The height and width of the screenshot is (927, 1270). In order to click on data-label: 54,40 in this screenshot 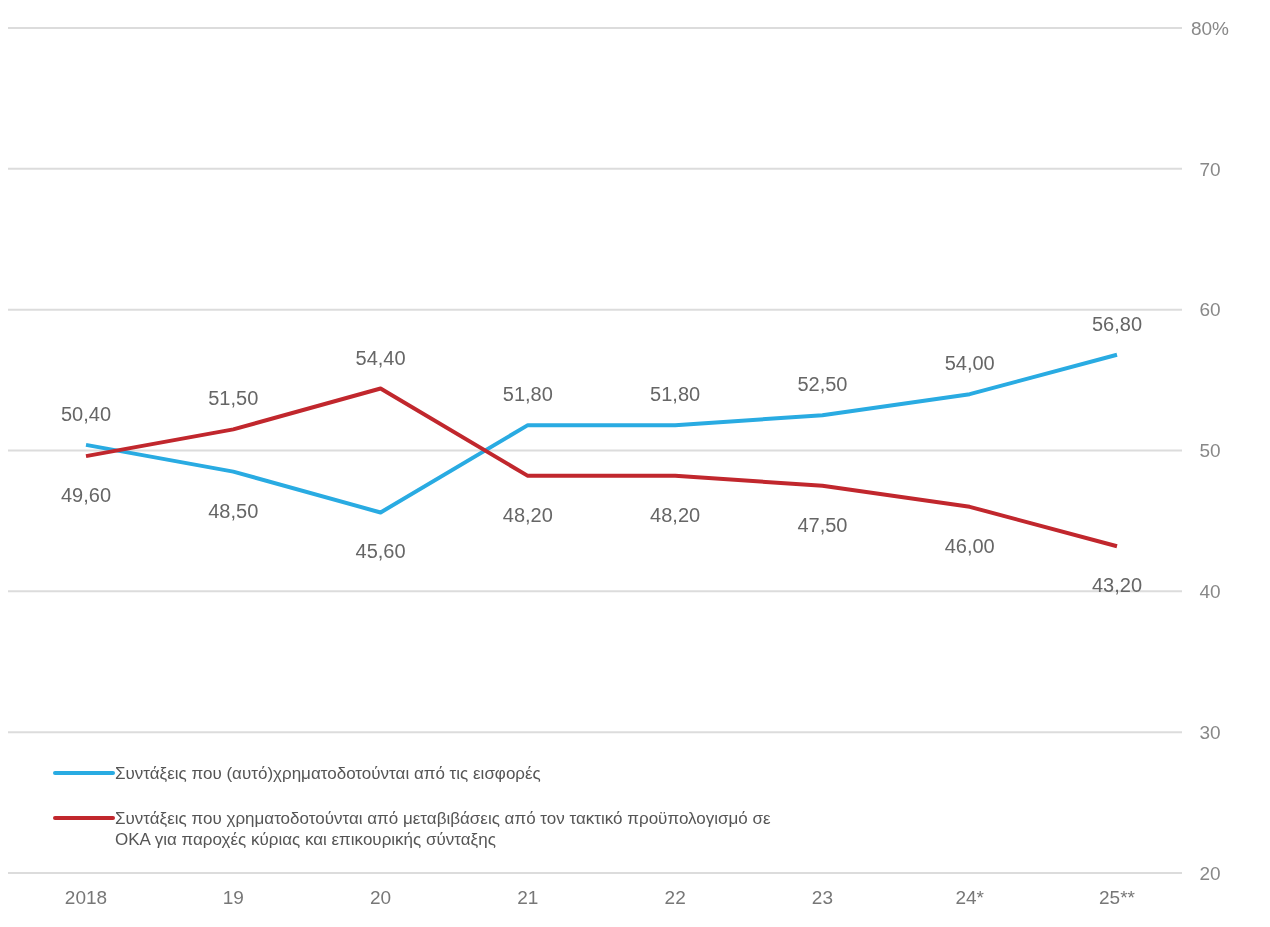, I will do `click(380, 357)`.